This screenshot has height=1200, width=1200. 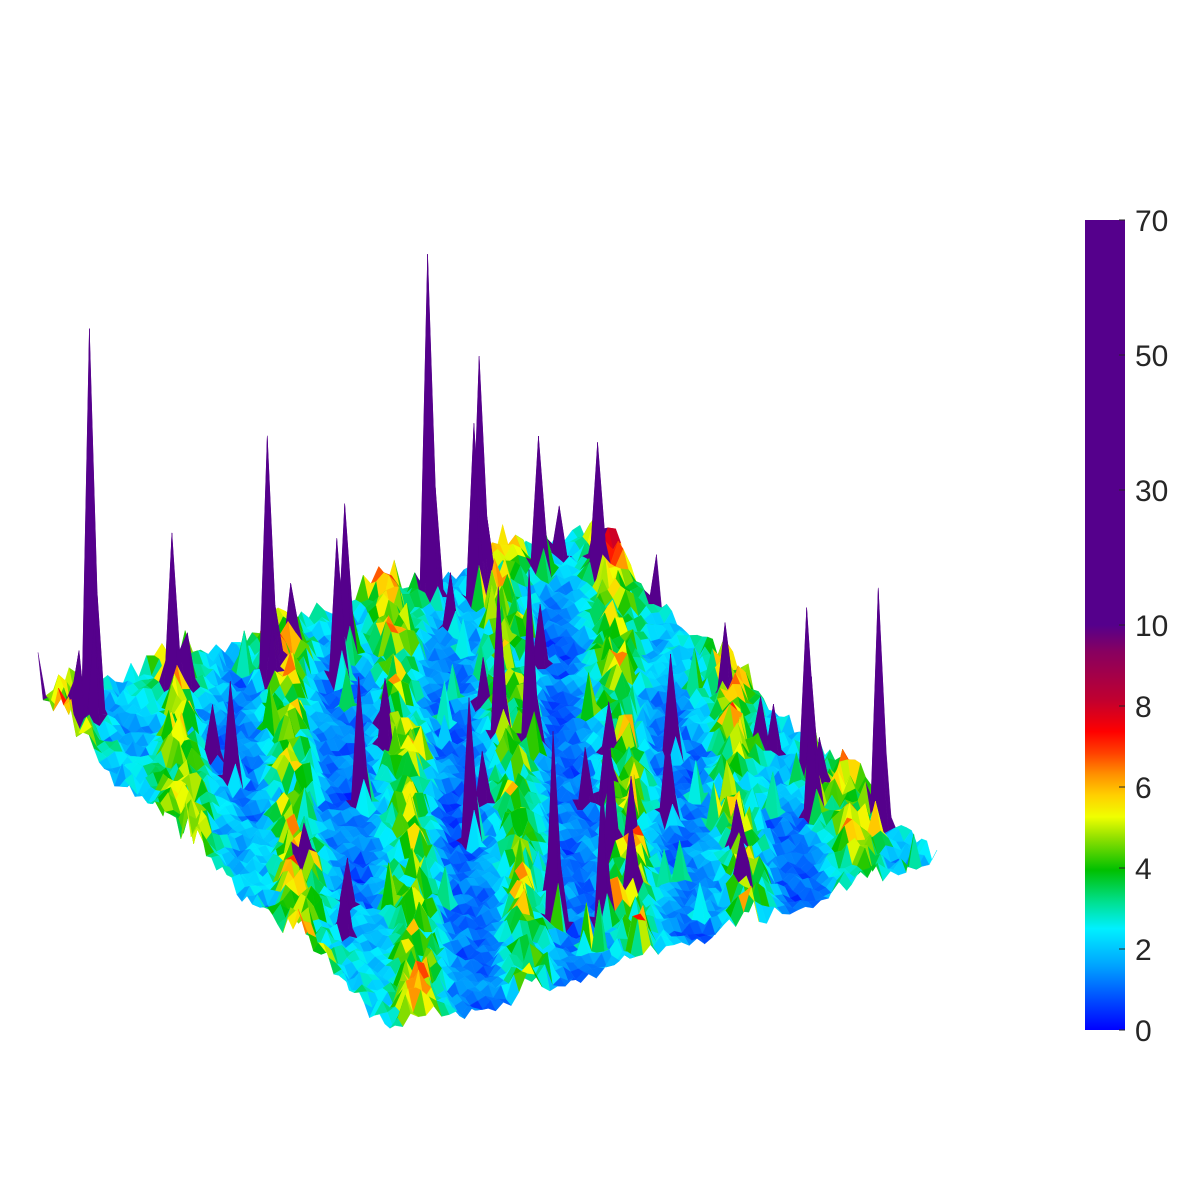 I want to click on colorbar-ticks: 0 2 4 6 8 10 30 50 70, so click(x=1143, y=626).